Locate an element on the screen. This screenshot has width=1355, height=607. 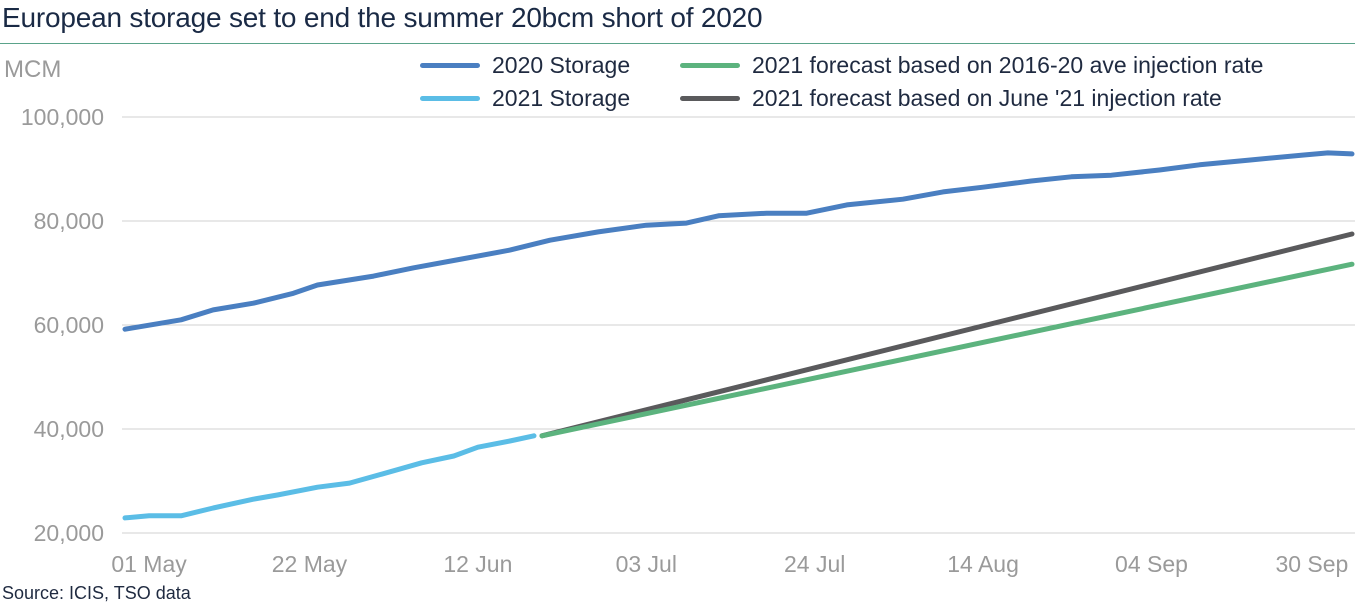
x-tick-label: 14 Aug is located at coordinates (983, 564).